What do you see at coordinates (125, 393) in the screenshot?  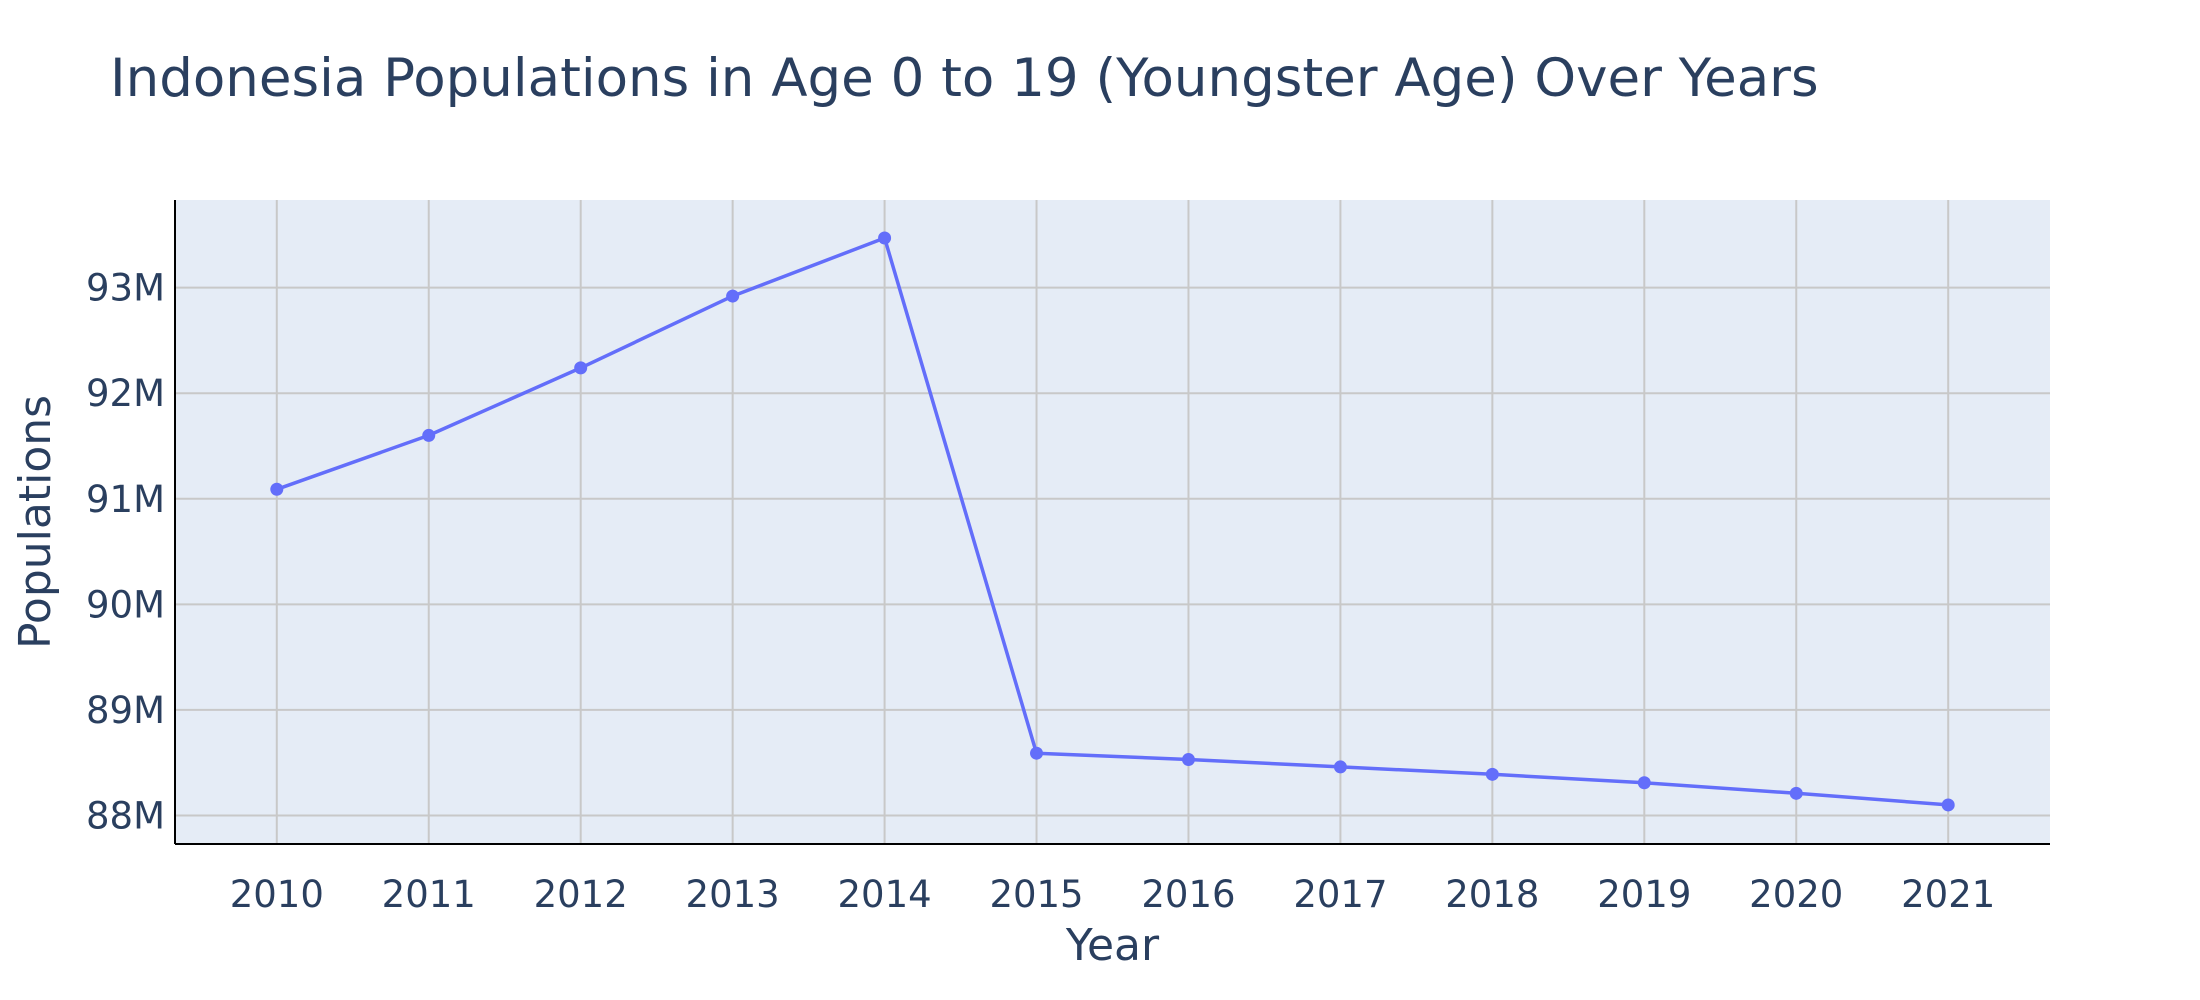 I see `y-tick-label: 92M` at bounding box center [125, 393].